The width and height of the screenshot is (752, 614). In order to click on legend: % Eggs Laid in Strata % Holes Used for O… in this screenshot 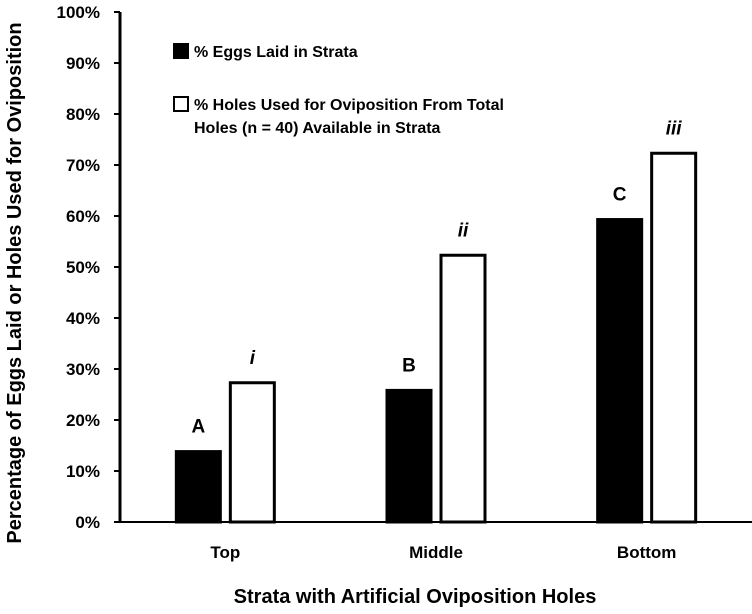, I will do `click(338, 90)`.